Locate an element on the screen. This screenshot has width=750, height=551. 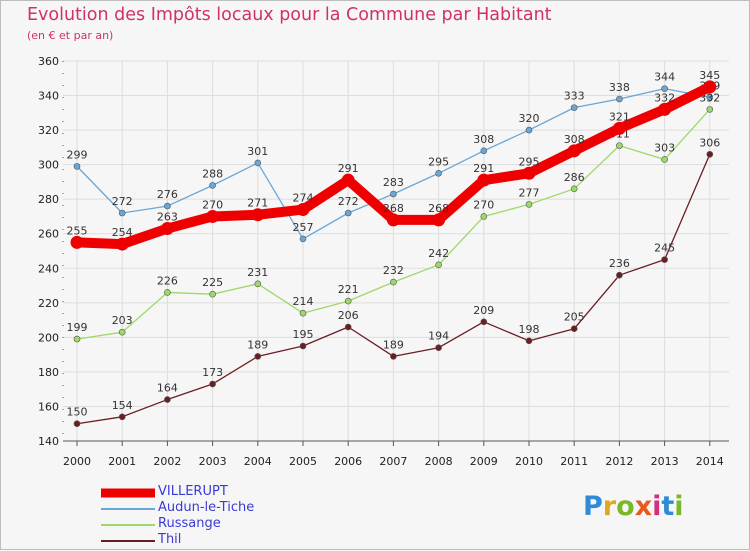
data-label-russange: 214 is located at coordinates (303, 301).